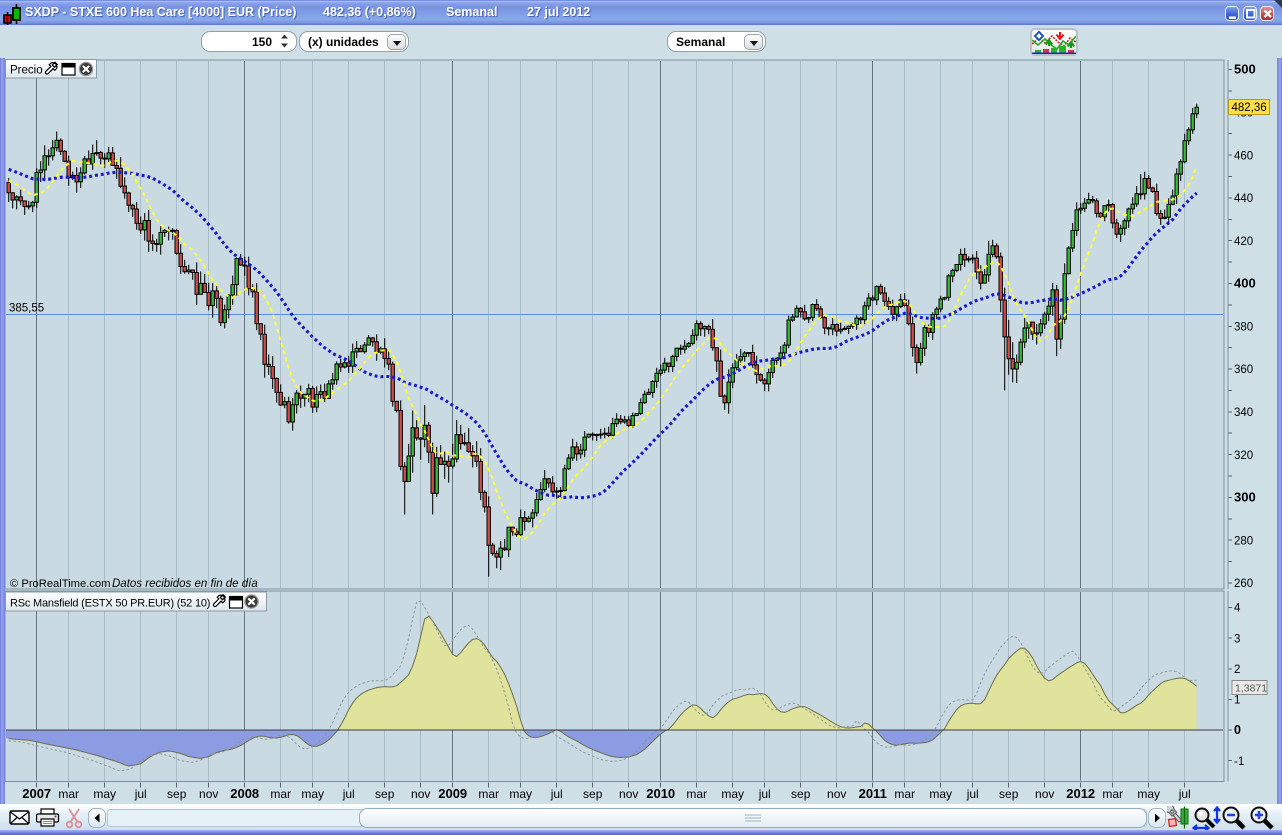 The width and height of the screenshot is (1282, 835). What do you see at coordinates (1243, 456) in the screenshot?
I see `svg-text: 320` at bounding box center [1243, 456].